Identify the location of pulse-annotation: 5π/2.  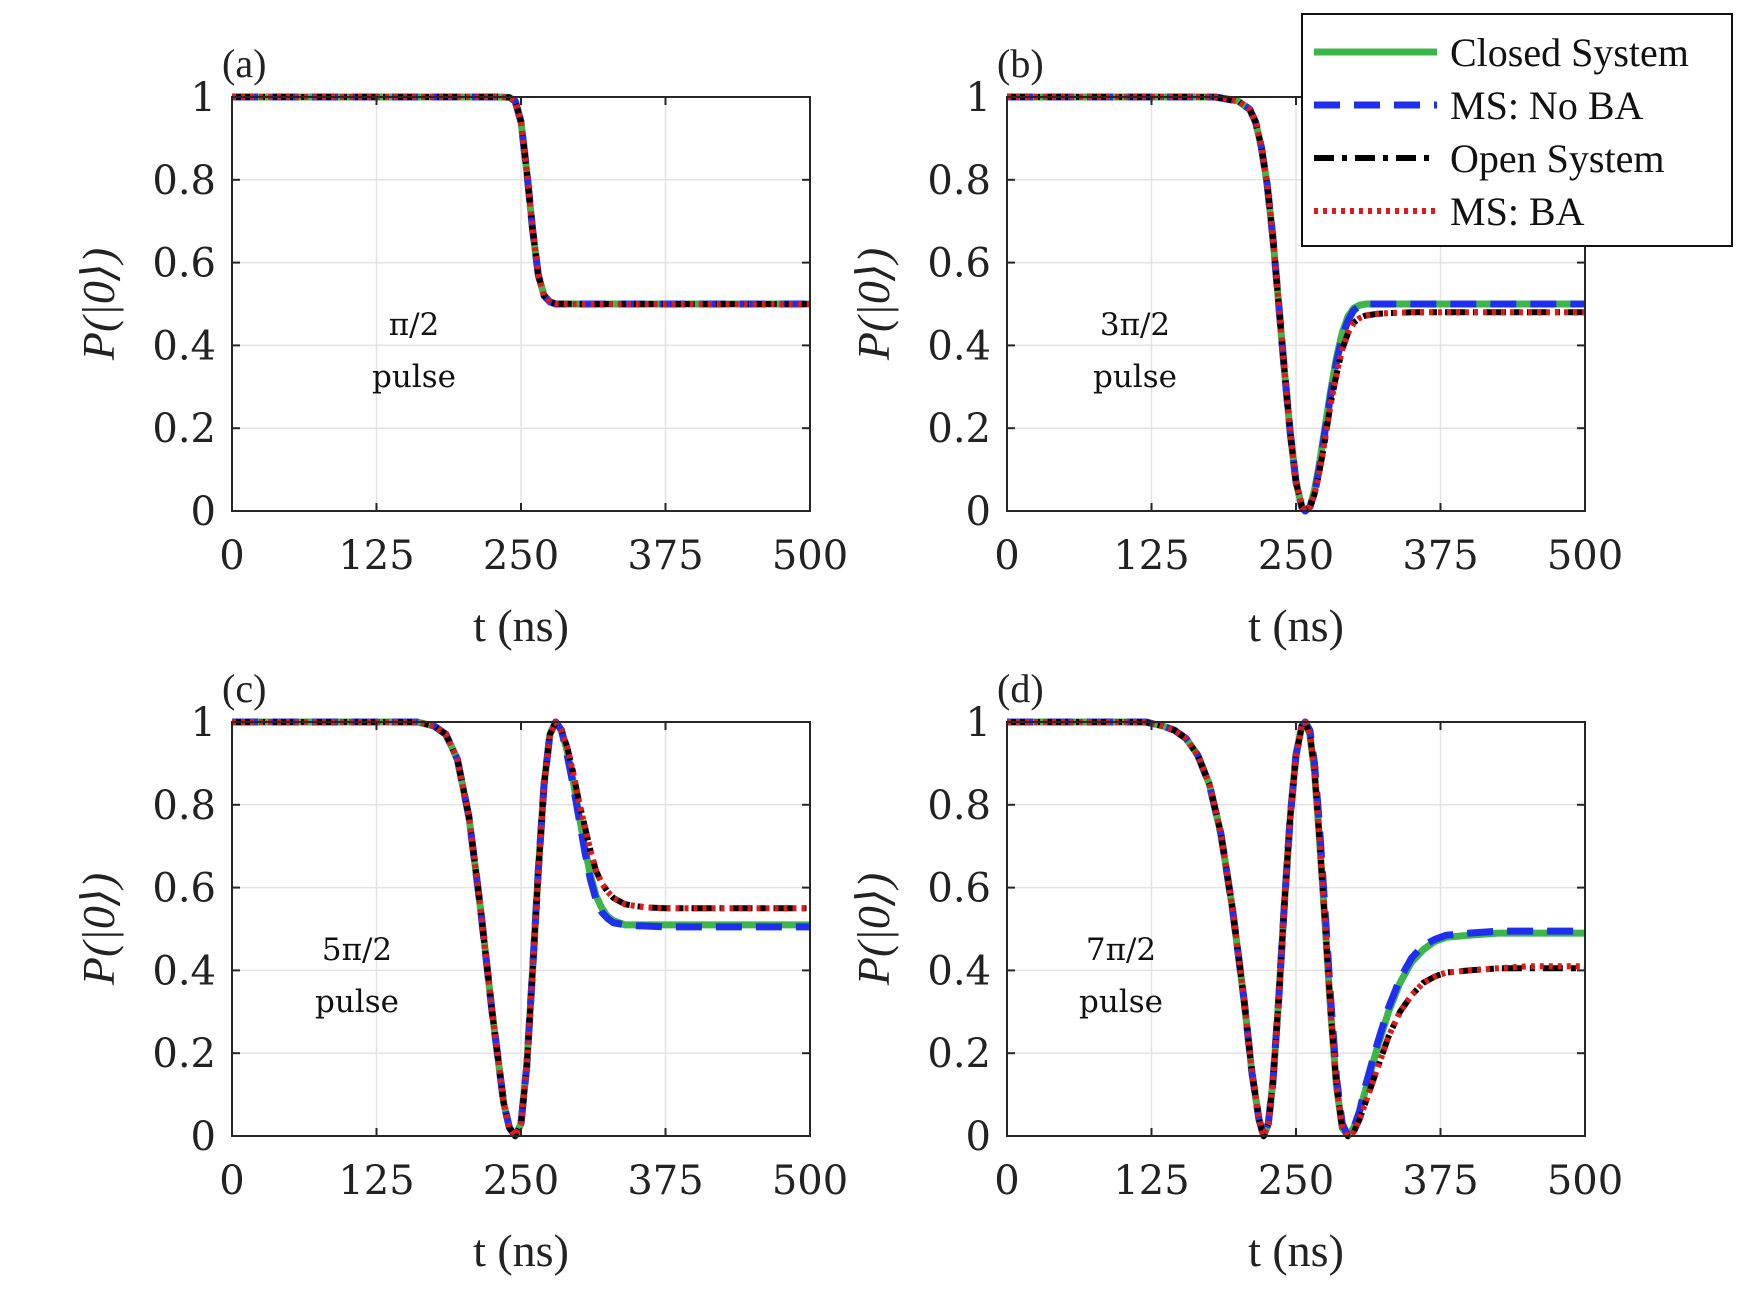
(357, 950).